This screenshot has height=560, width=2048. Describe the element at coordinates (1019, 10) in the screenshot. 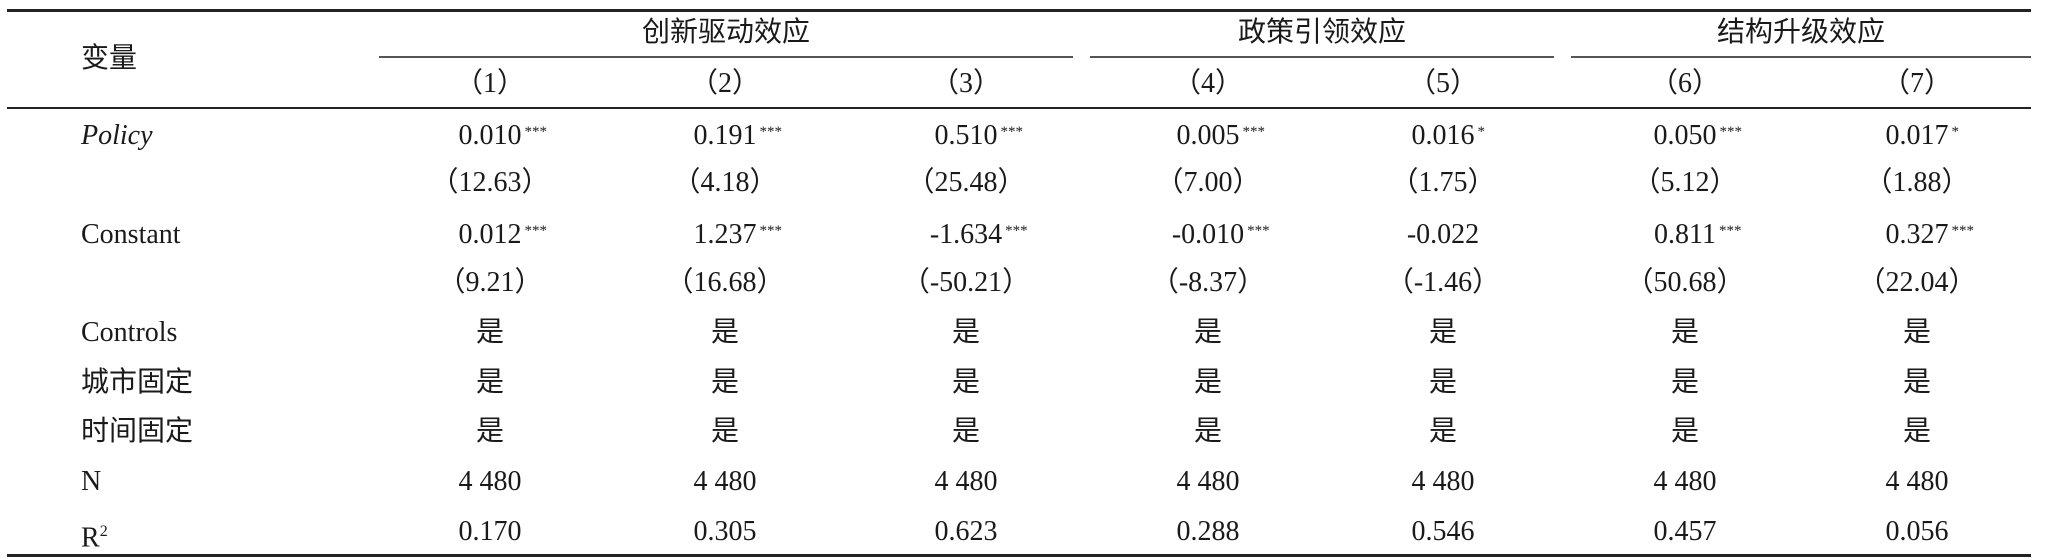

I see `top-rule` at that location.